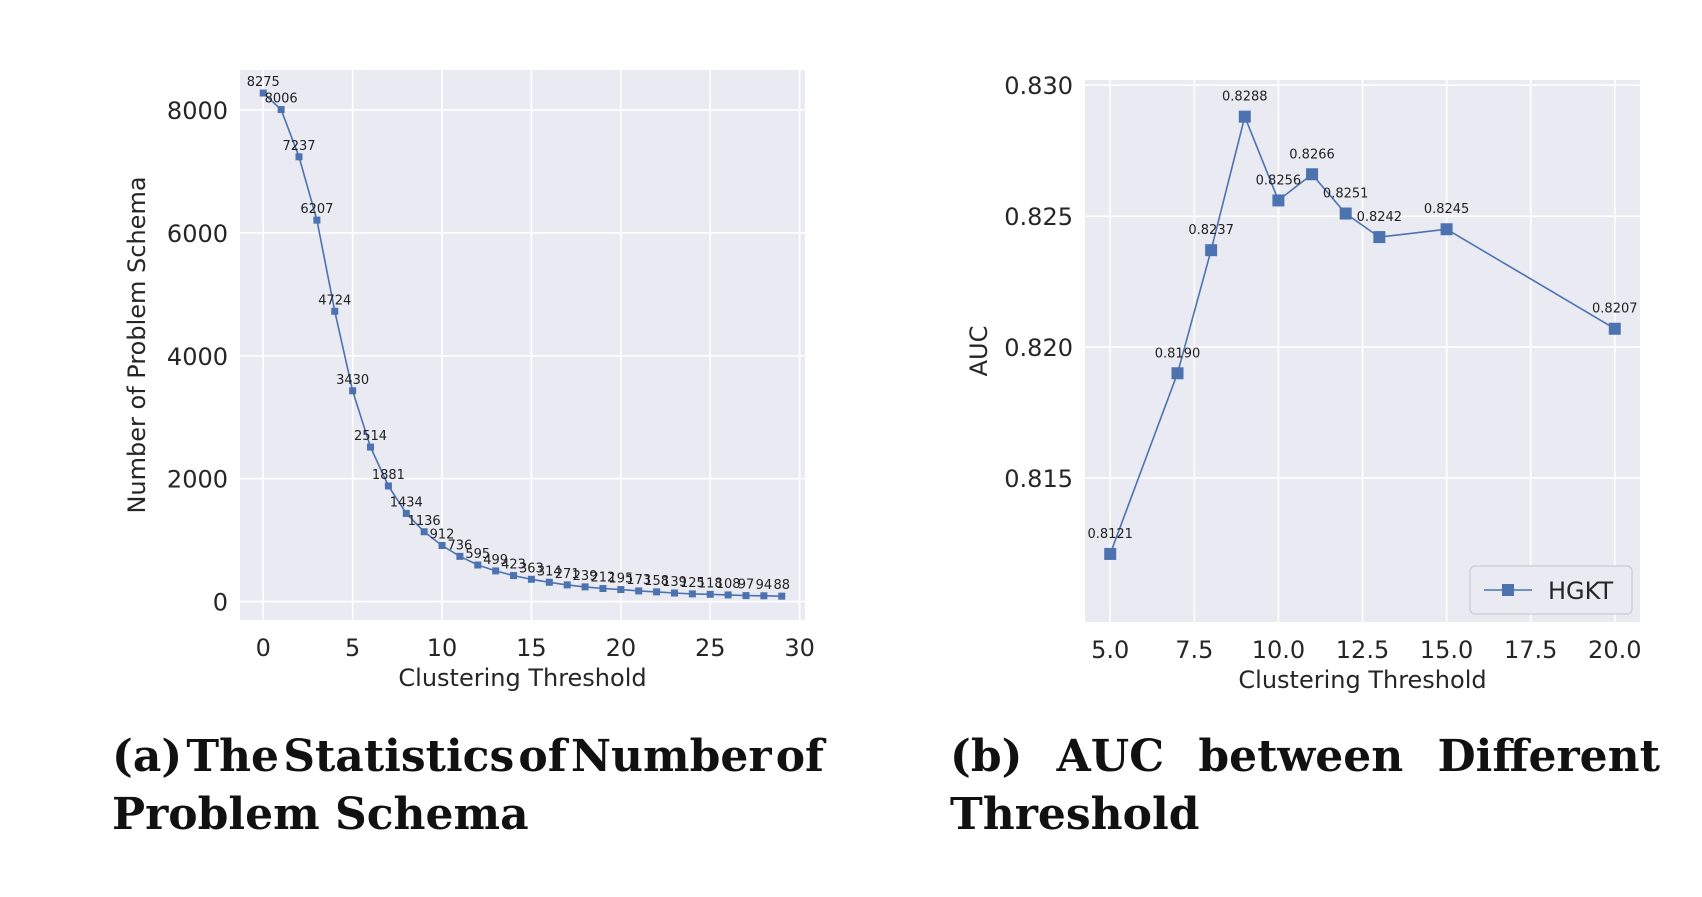 The image size is (1702, 897). I want to click on caption-b-line1: (b) AUC between Different, so click(1305, 757).